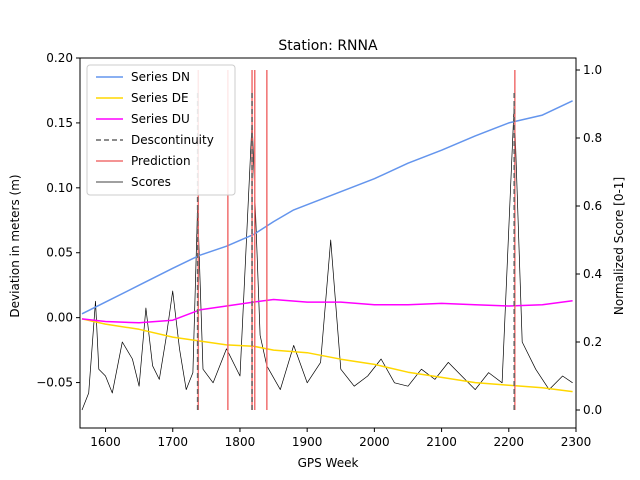 Image resolution: width=640 pixels, height=480 pixels. Describe the element at coordinates (592, 342) in the screenshot. I see `y2-tick-label-1: 0.2` at that location.